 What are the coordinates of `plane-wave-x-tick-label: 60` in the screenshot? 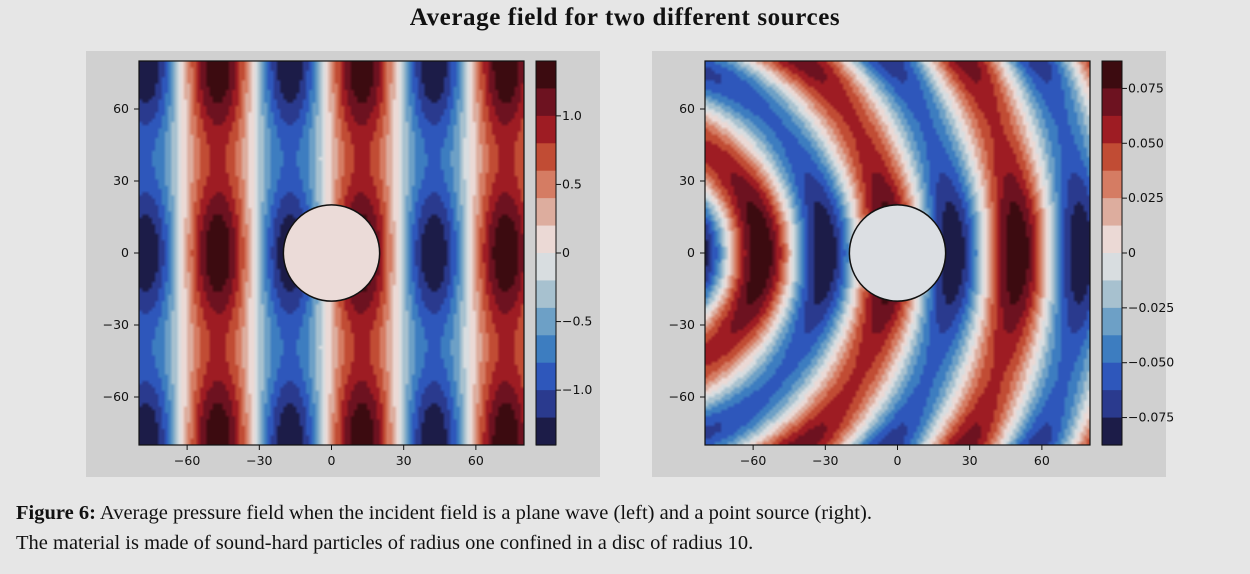 It's located at (476, 460).